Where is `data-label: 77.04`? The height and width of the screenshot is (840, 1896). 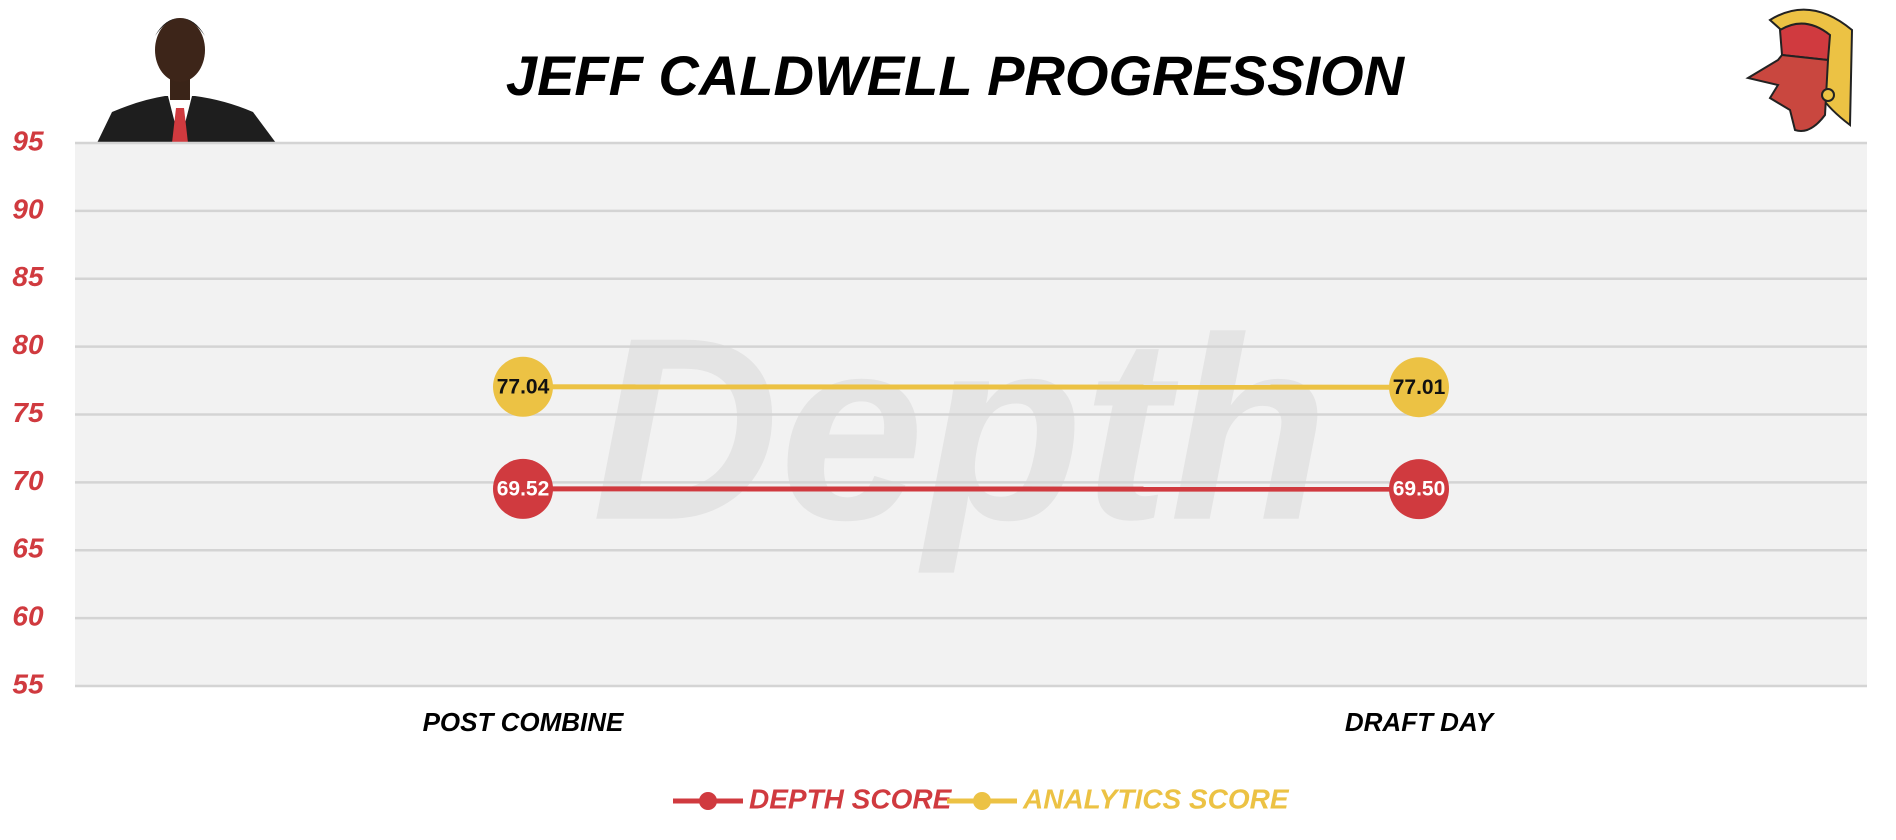
data-label: 77.04 is located at coordinates (523, 386).